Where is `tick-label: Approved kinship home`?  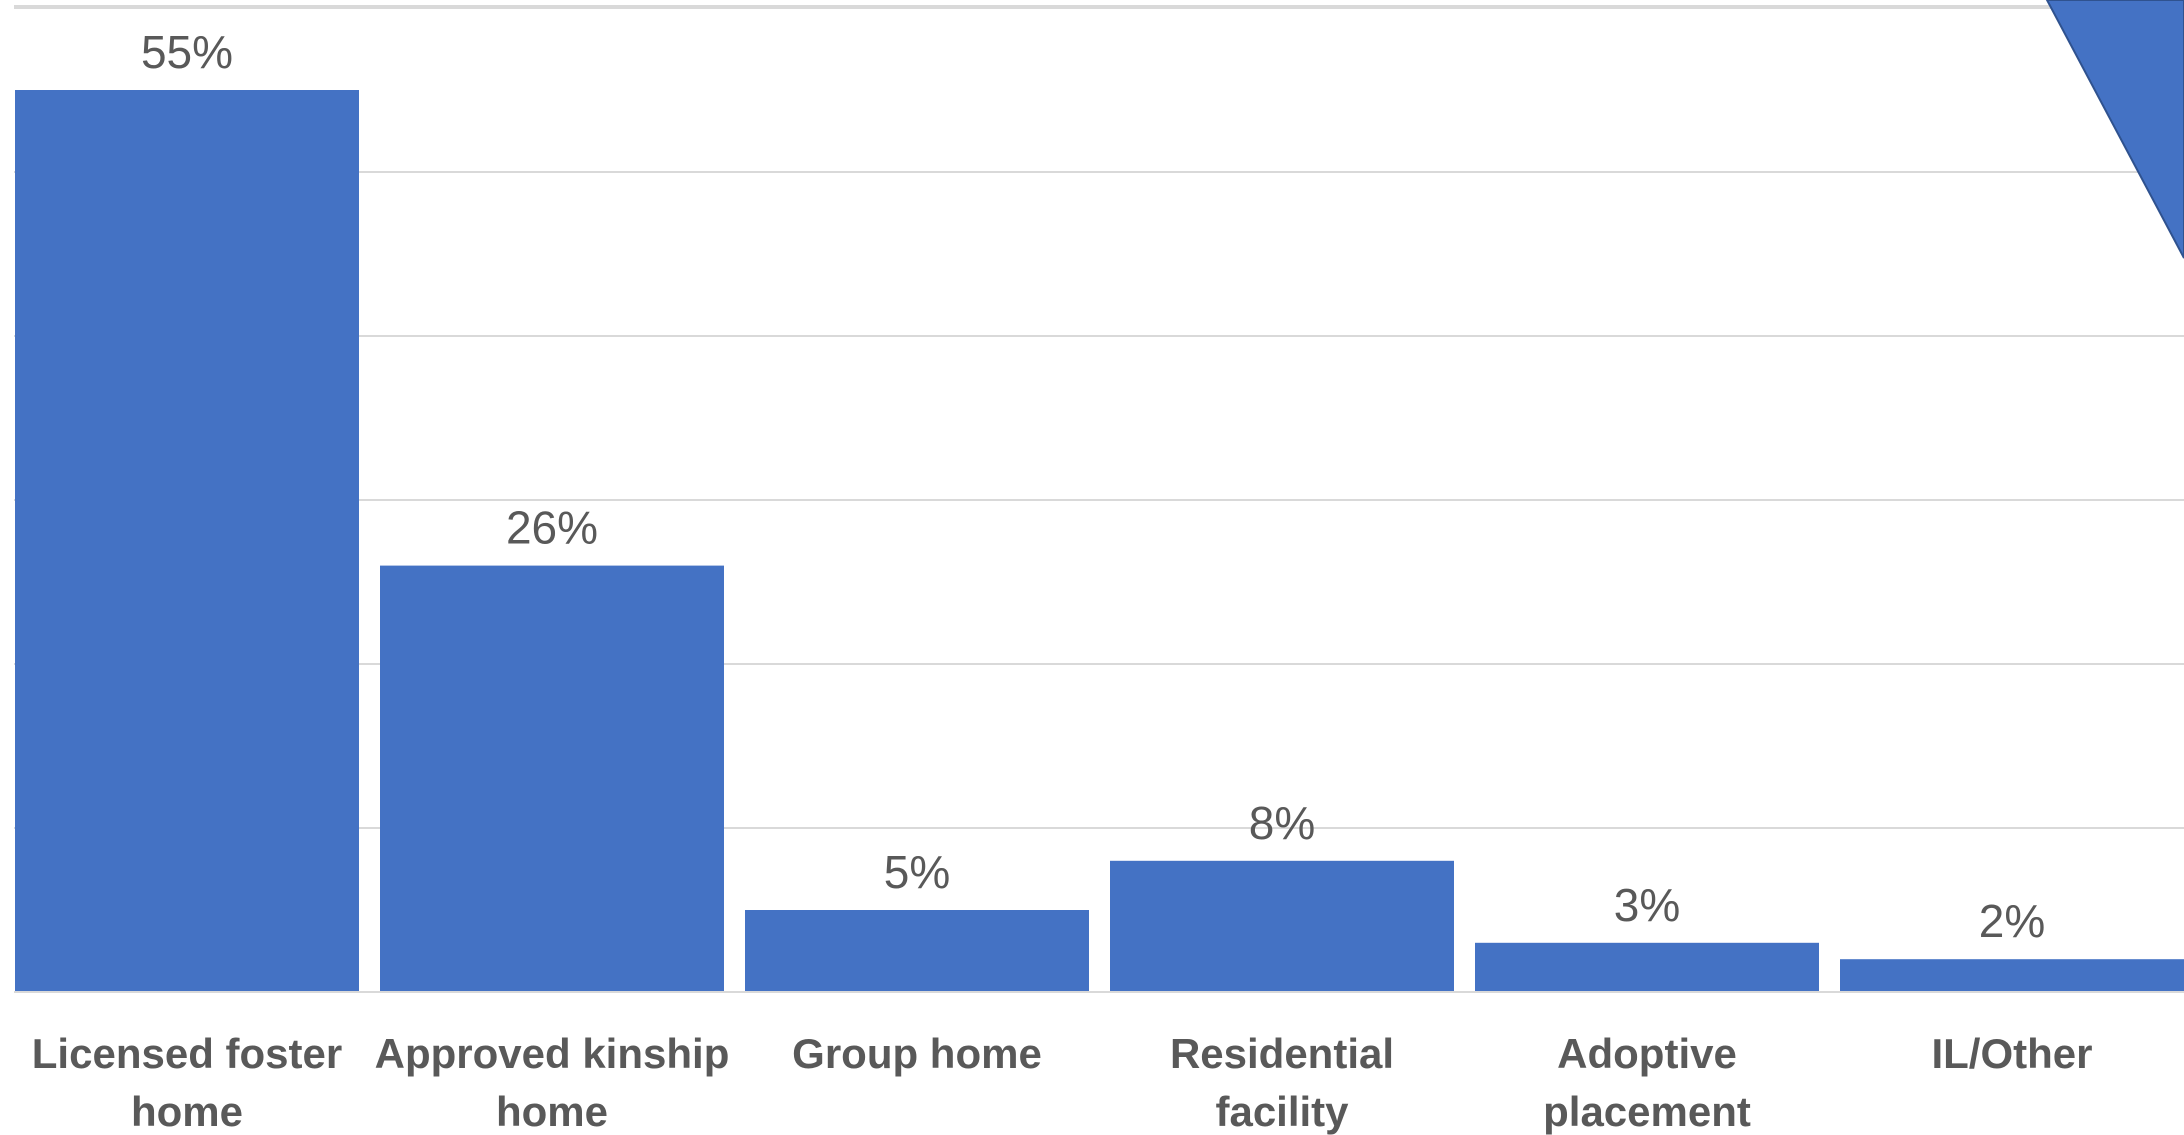
tick-label: Approved kinship home is located at coordinates (552, 1082).